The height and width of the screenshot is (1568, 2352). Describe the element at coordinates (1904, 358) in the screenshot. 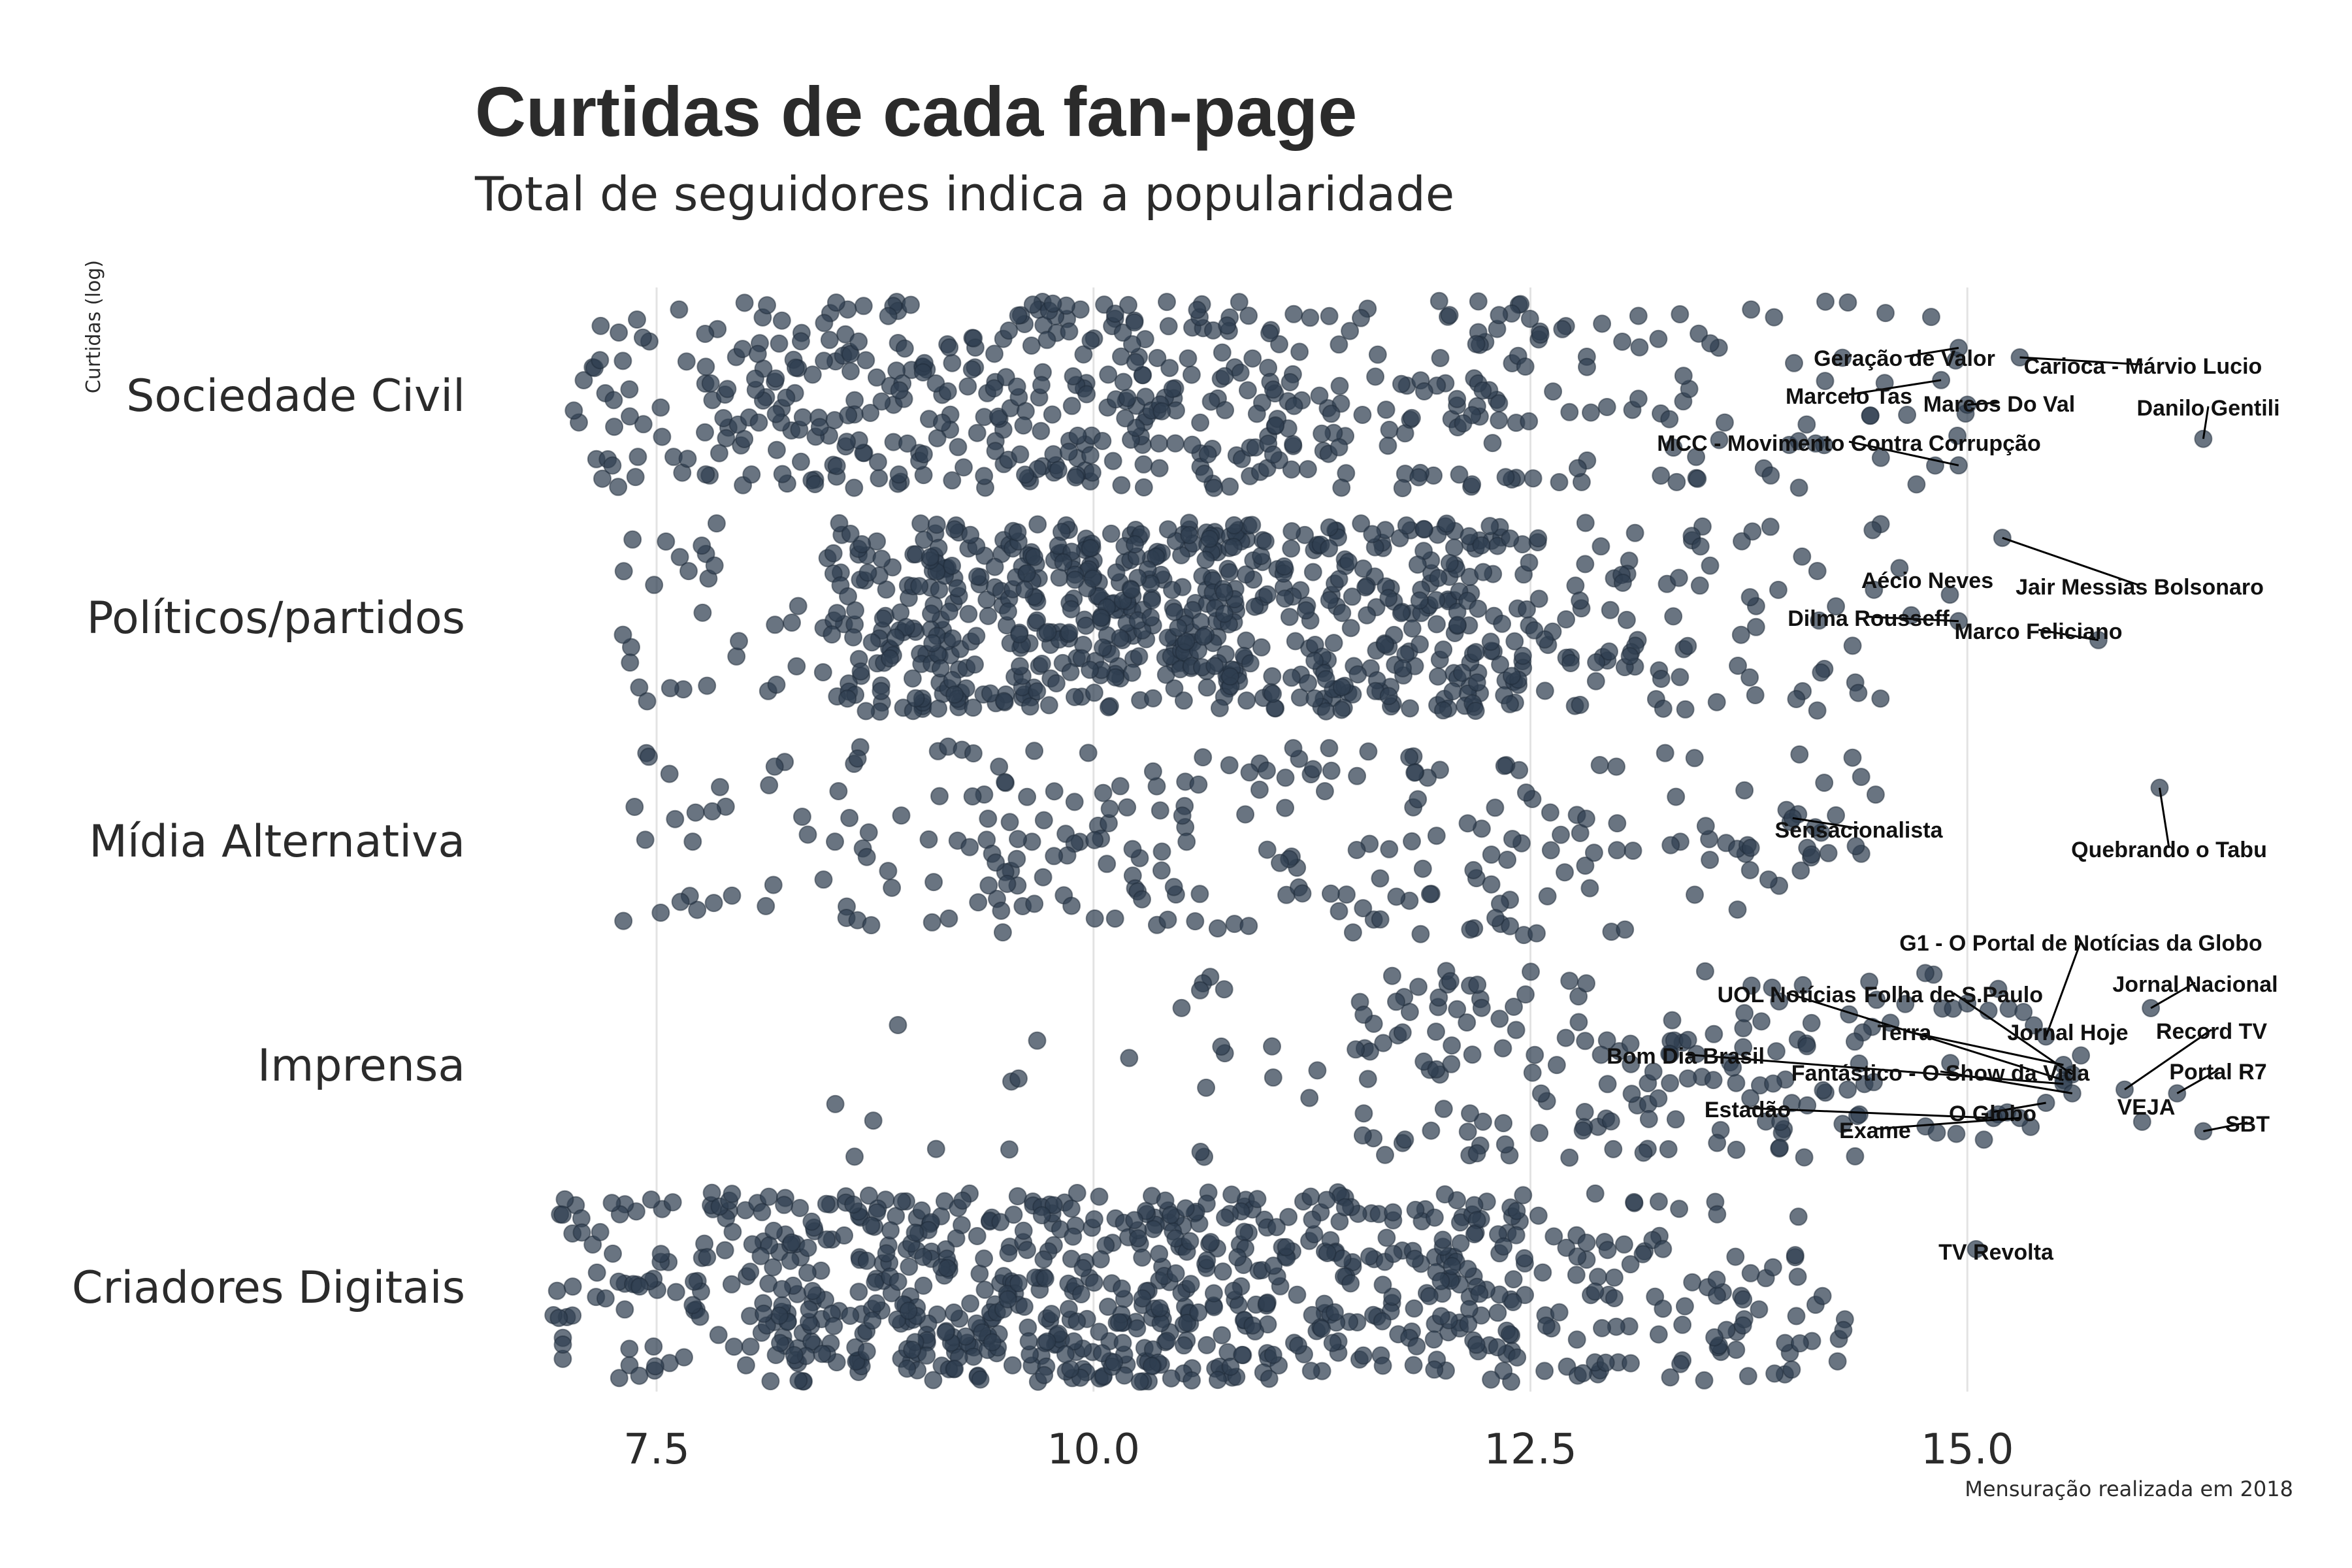

I see `point-label: Geração de Valor` at that location.